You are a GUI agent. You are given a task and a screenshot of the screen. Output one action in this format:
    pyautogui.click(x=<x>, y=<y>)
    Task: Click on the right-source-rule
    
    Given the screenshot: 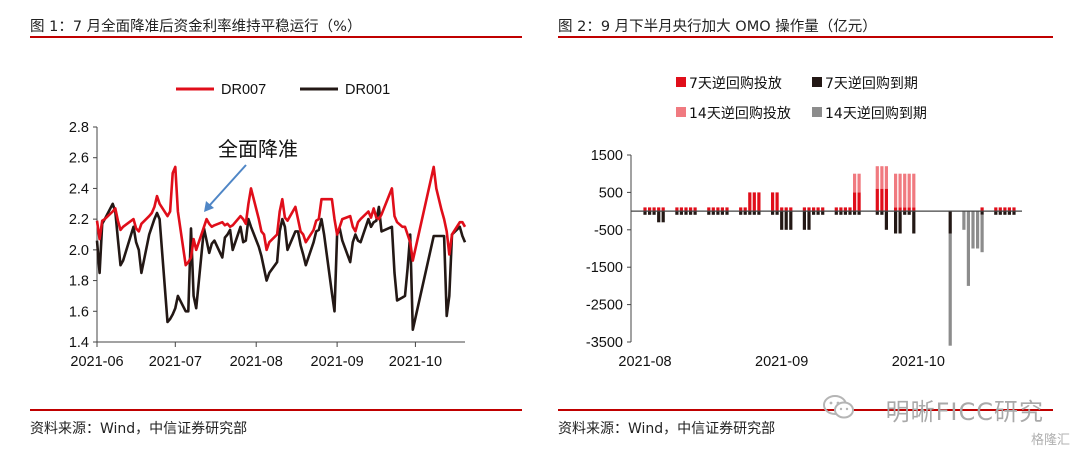 What is the action you would take?
    pyautogui.click(x=805, y=410)
    